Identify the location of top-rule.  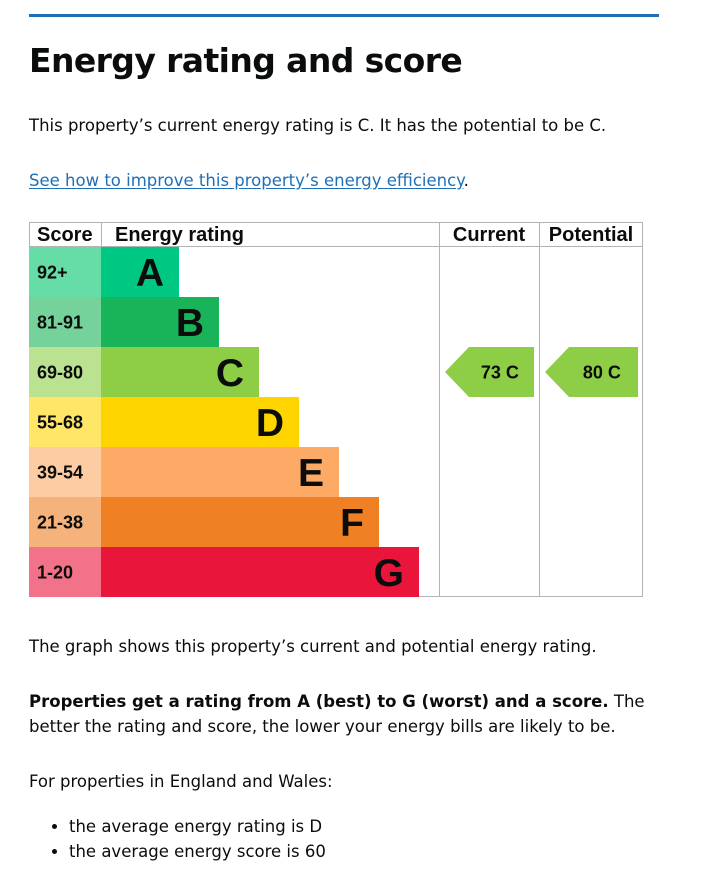
(344, 15).